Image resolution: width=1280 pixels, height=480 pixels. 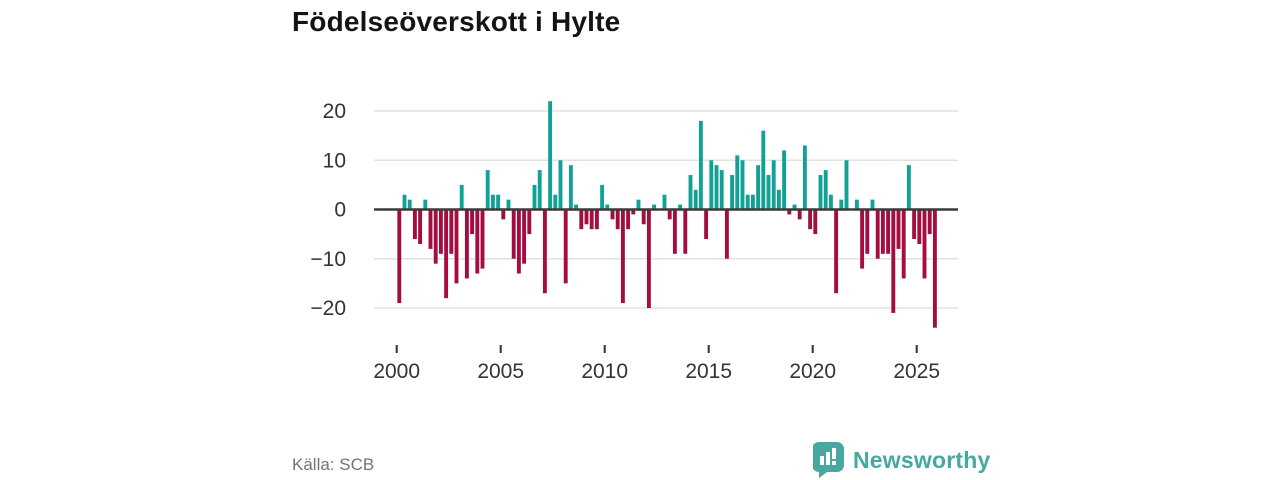 I want to click on x-tick-label: 2005, so click(x=500, y=371).